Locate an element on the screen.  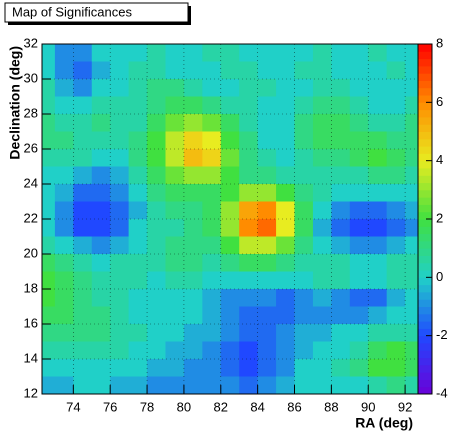
y-tick-label: 26 is located at coordinates (31, 147).